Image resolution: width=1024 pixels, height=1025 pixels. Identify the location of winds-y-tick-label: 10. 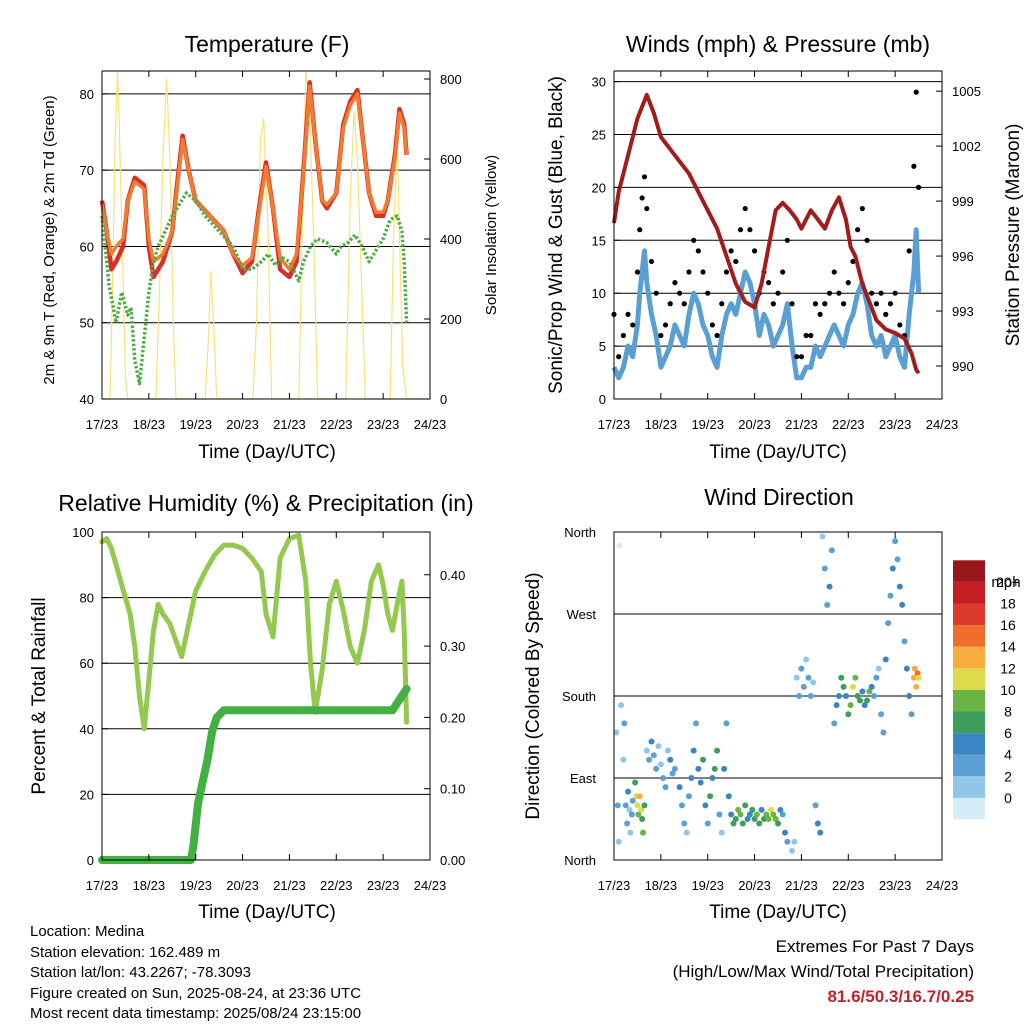
(599, 293).